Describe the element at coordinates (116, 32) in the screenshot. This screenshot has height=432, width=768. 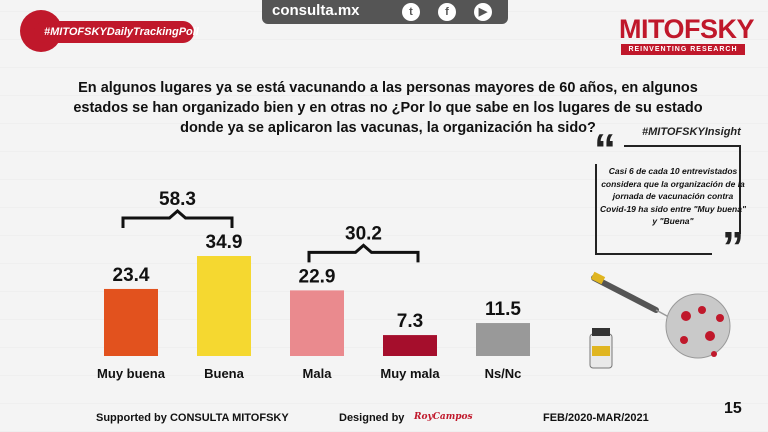
I see `poll-tag: #MITOFSKYDailyTrackingPoll` at that location.